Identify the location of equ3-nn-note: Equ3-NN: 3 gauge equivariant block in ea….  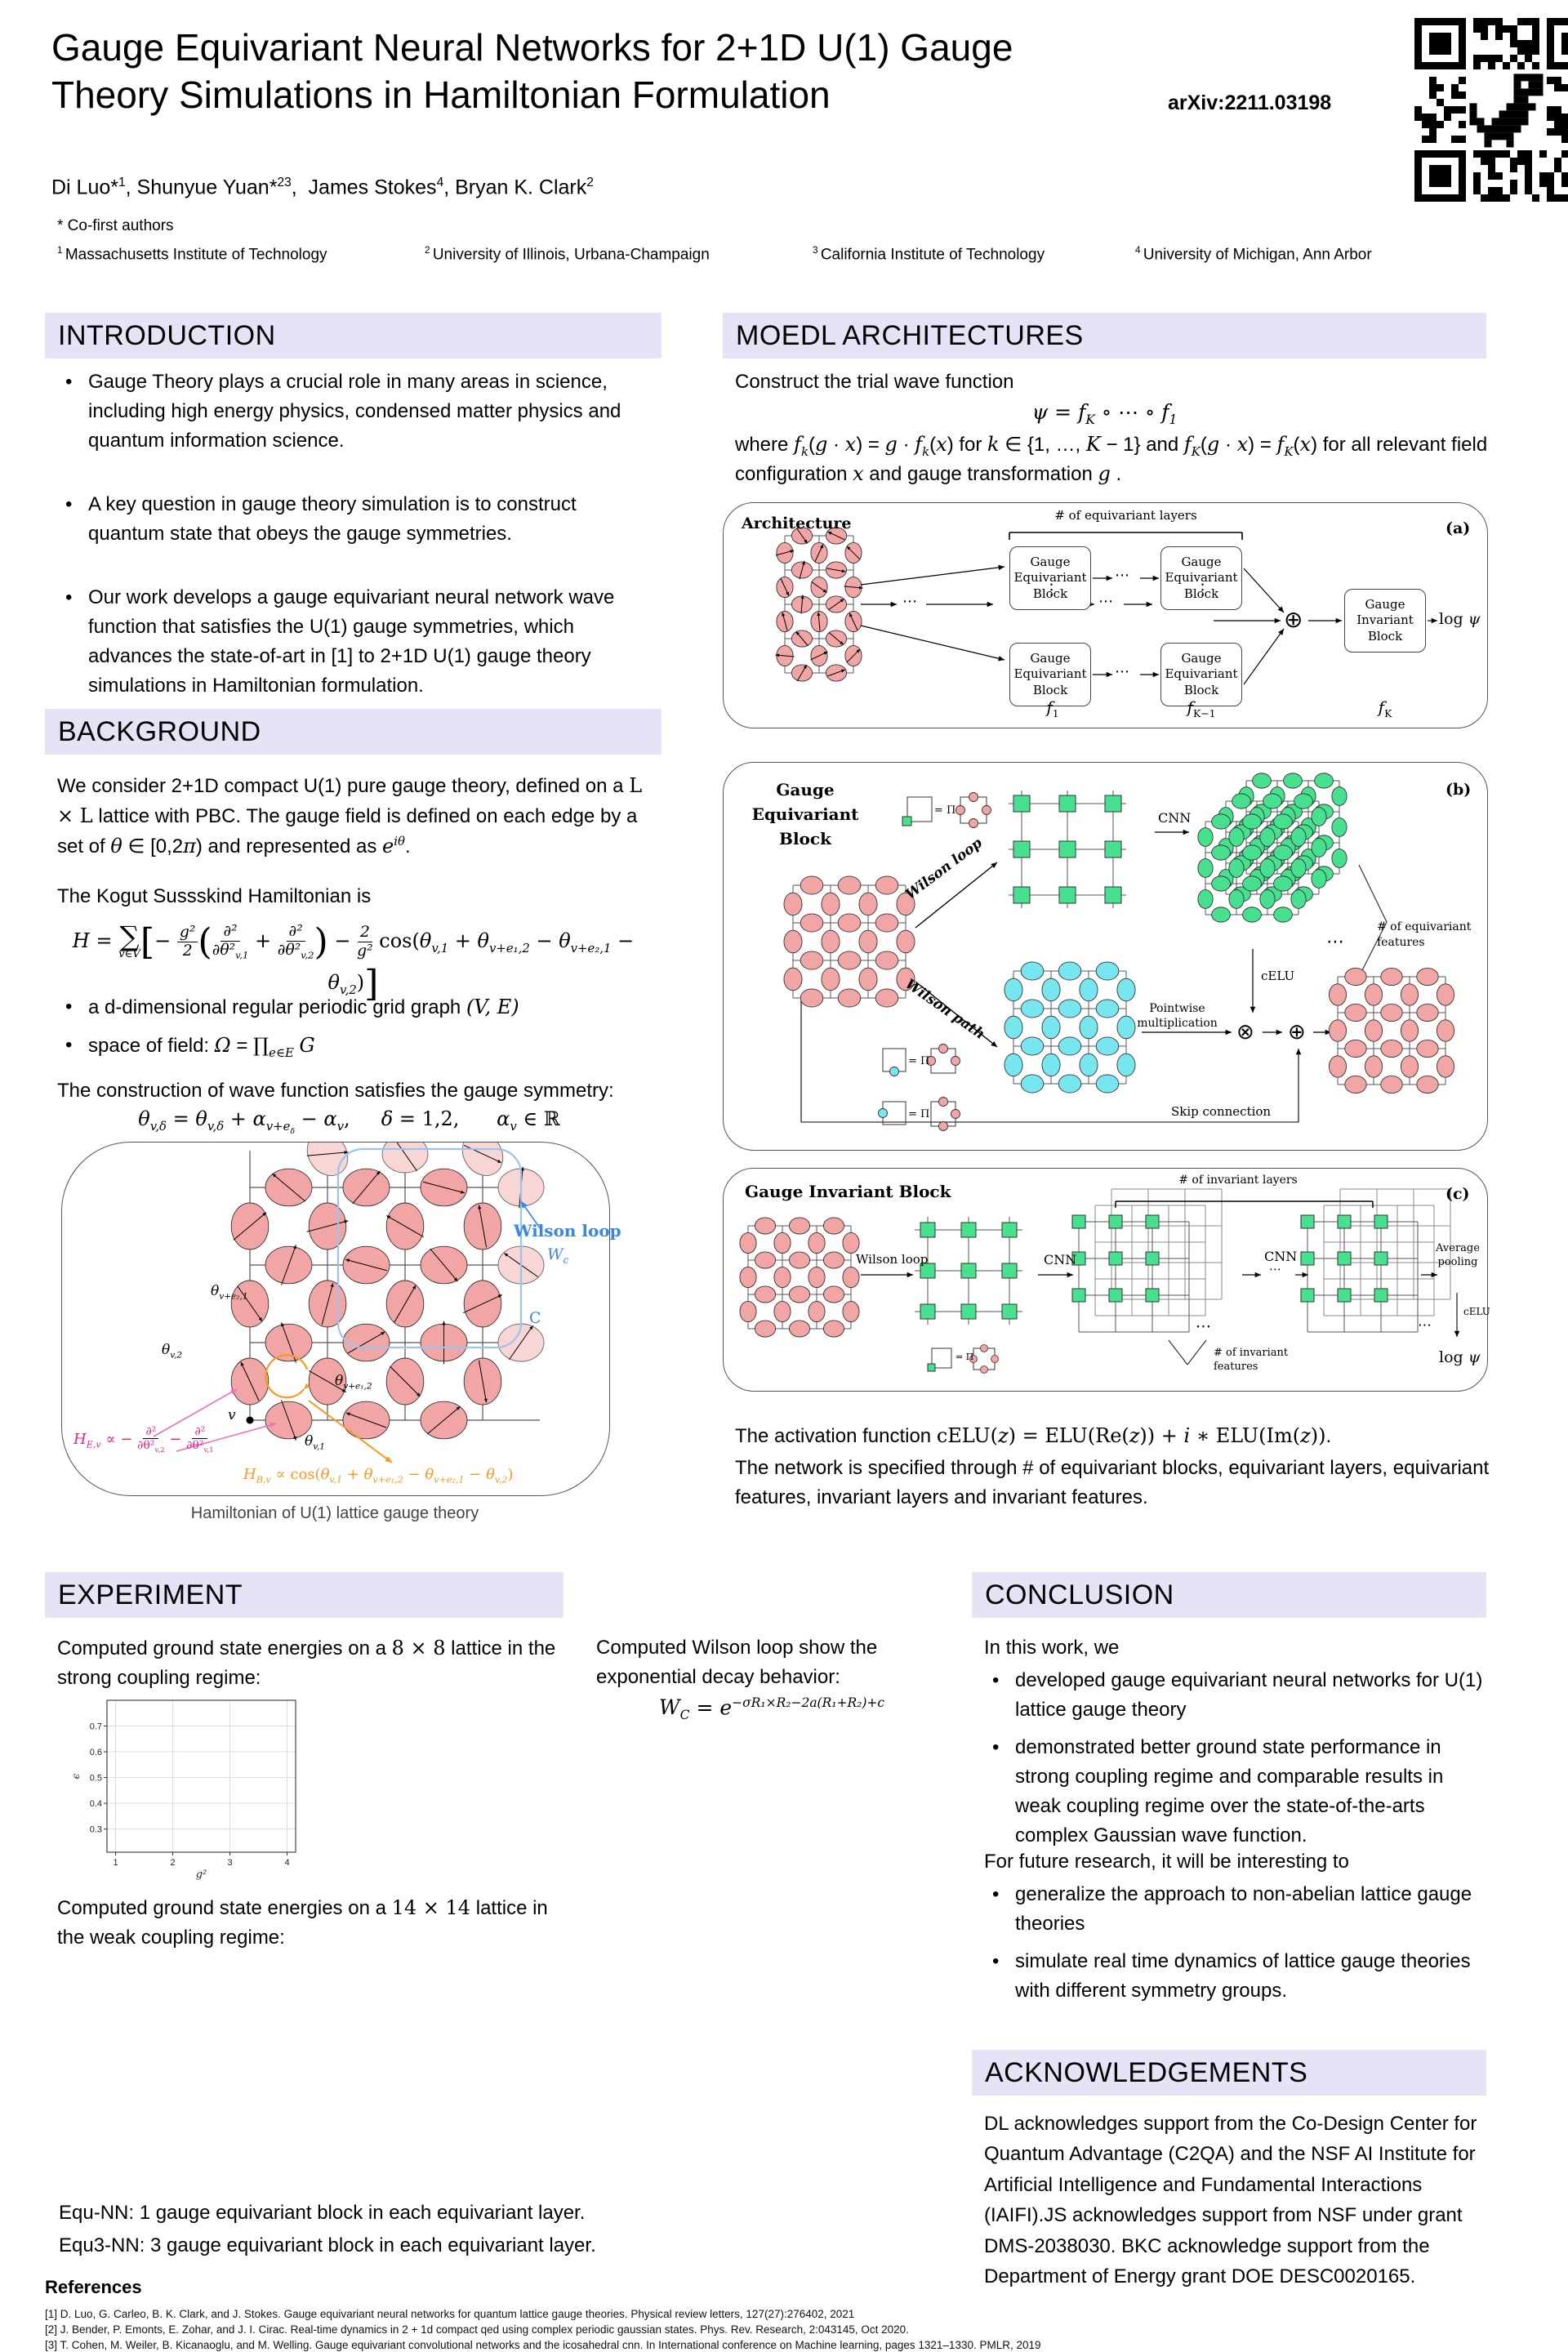
(327, 2245).